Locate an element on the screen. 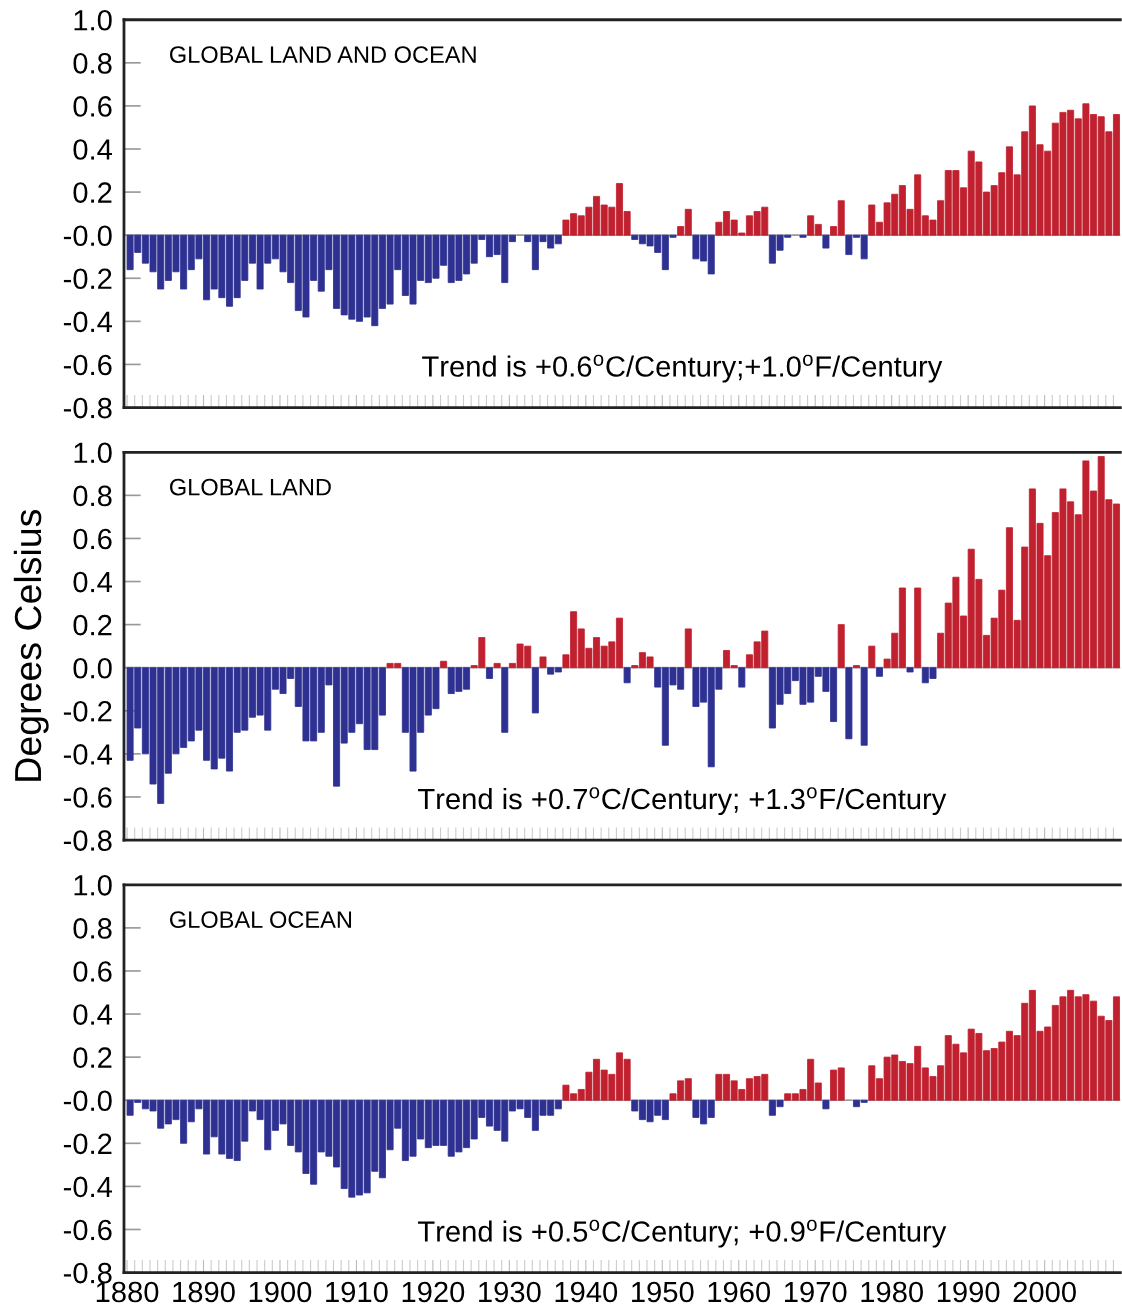  x-tick-label: 1970 is located at coordinates (816, 1292).